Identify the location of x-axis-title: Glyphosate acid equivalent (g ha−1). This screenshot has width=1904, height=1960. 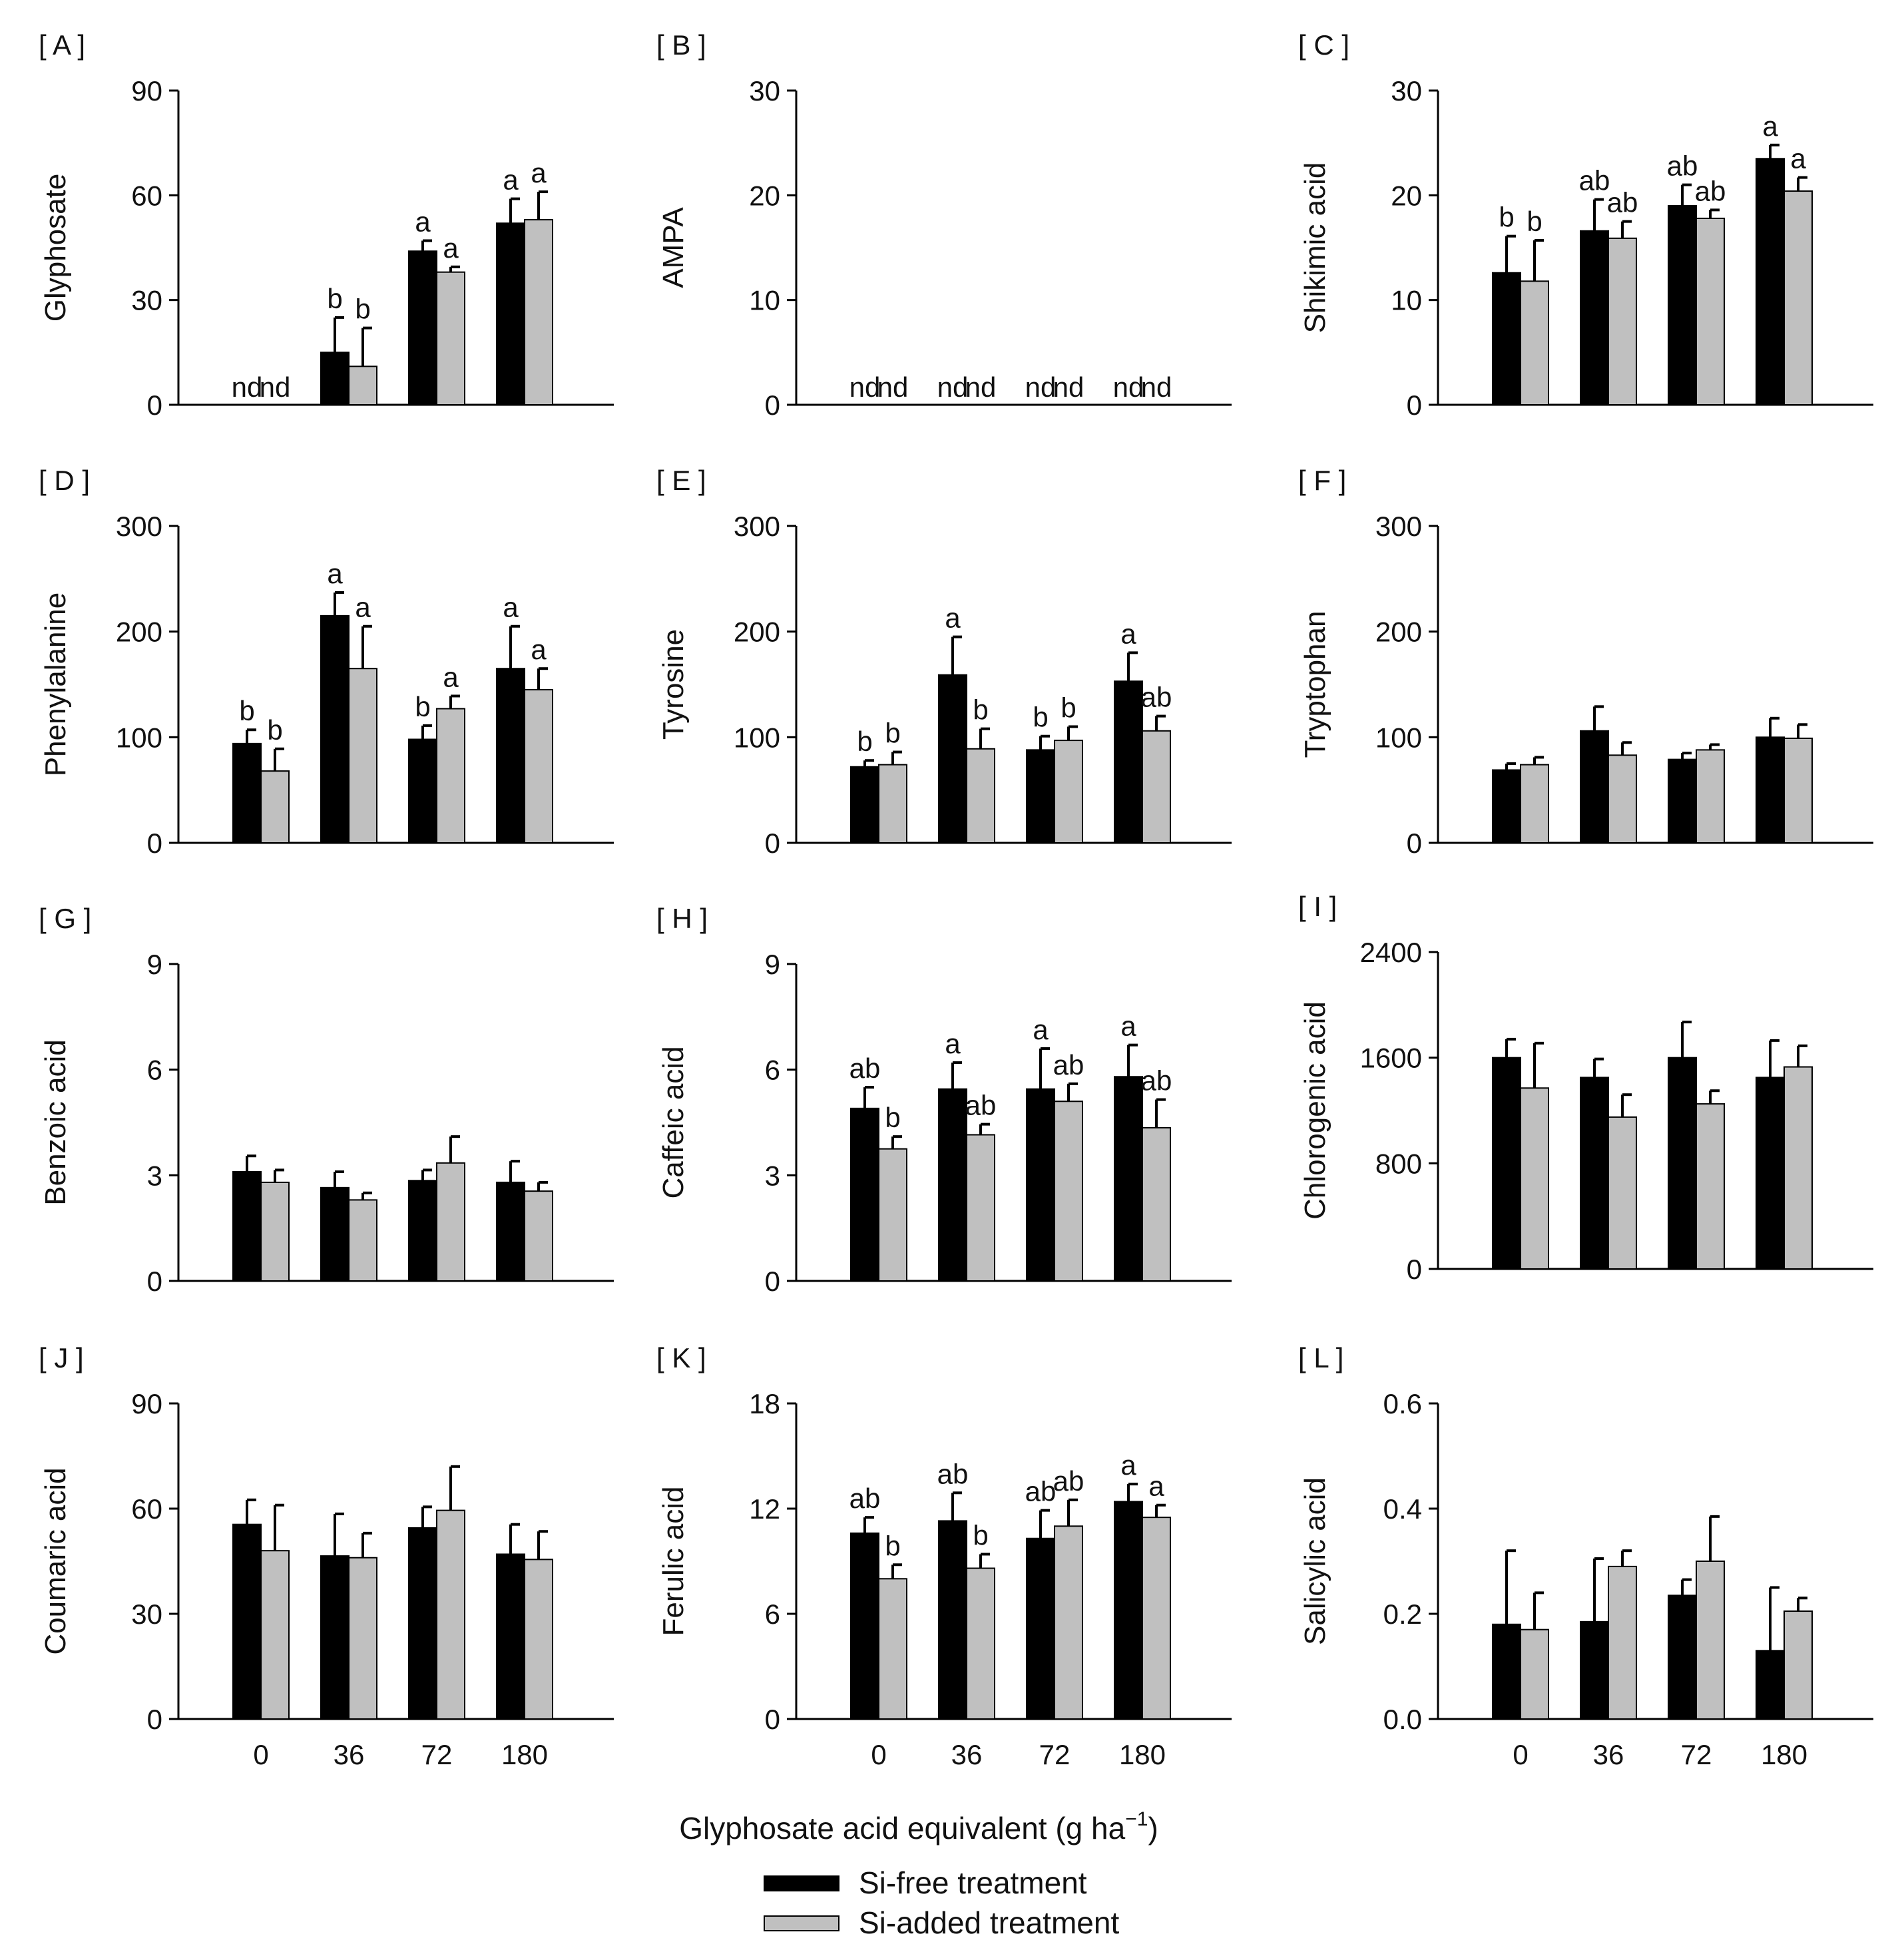
(918, 1826).